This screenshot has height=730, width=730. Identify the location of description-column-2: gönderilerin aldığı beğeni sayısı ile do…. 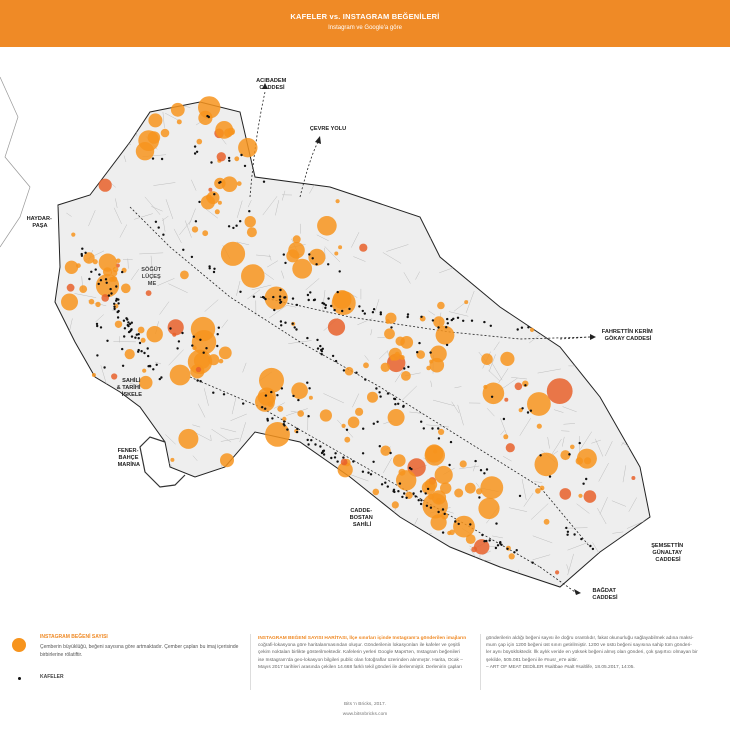
(602, 653).